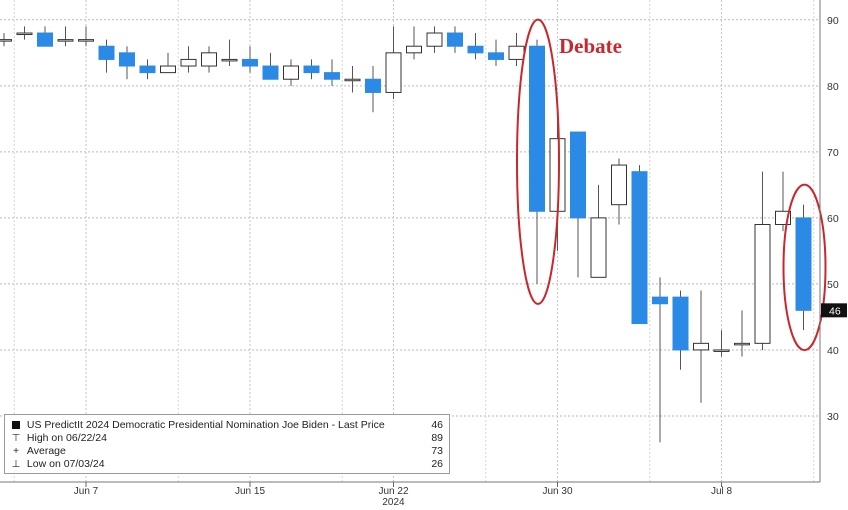 The image size is (848, 510). I want to click on high-marker-icon: ⊤, so click(16, 438).